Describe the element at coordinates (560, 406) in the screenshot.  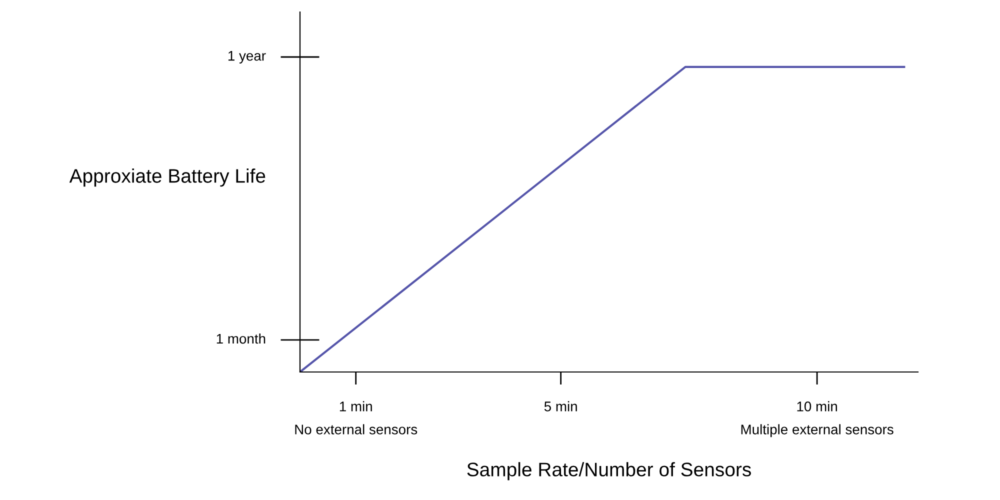
I see `x-tick-label: 5 min` at that location.